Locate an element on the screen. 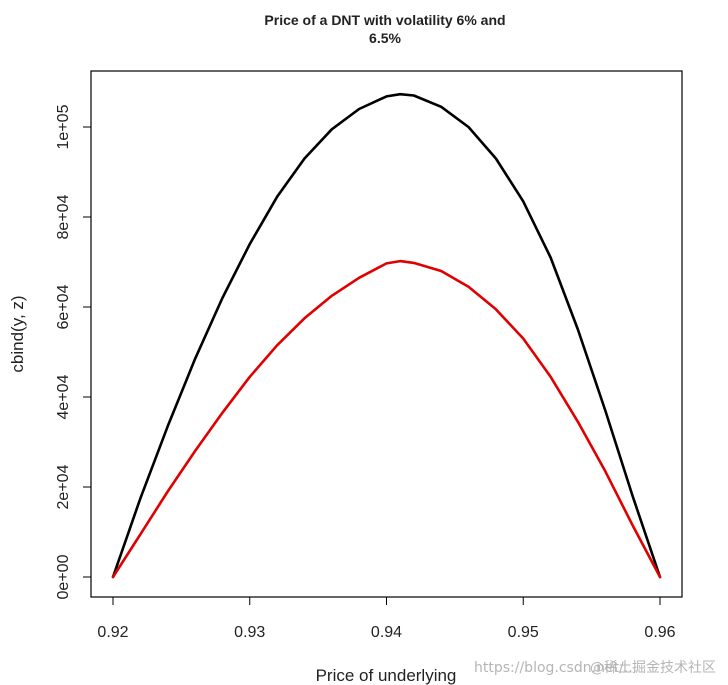 The width and height of the screenshot is (728, 685). x-tick-label: 0.92 is located at coordinates (112, 632).